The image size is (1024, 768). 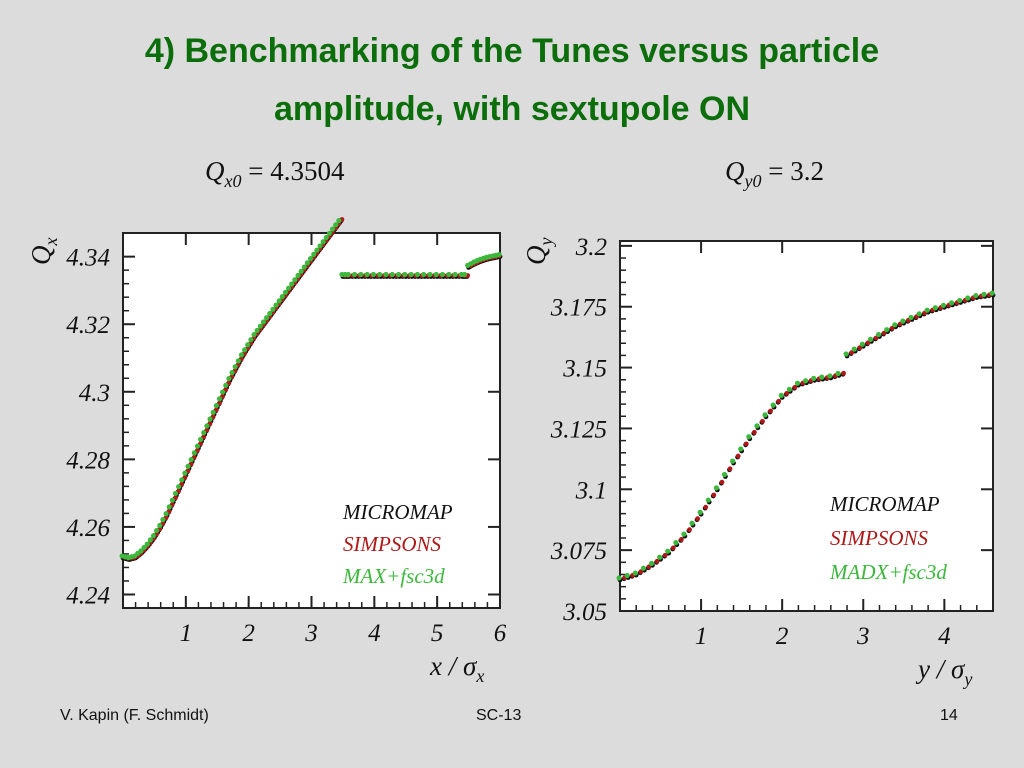 I want to click on y-tick-label: 3.15, so click(x=584, y=369).